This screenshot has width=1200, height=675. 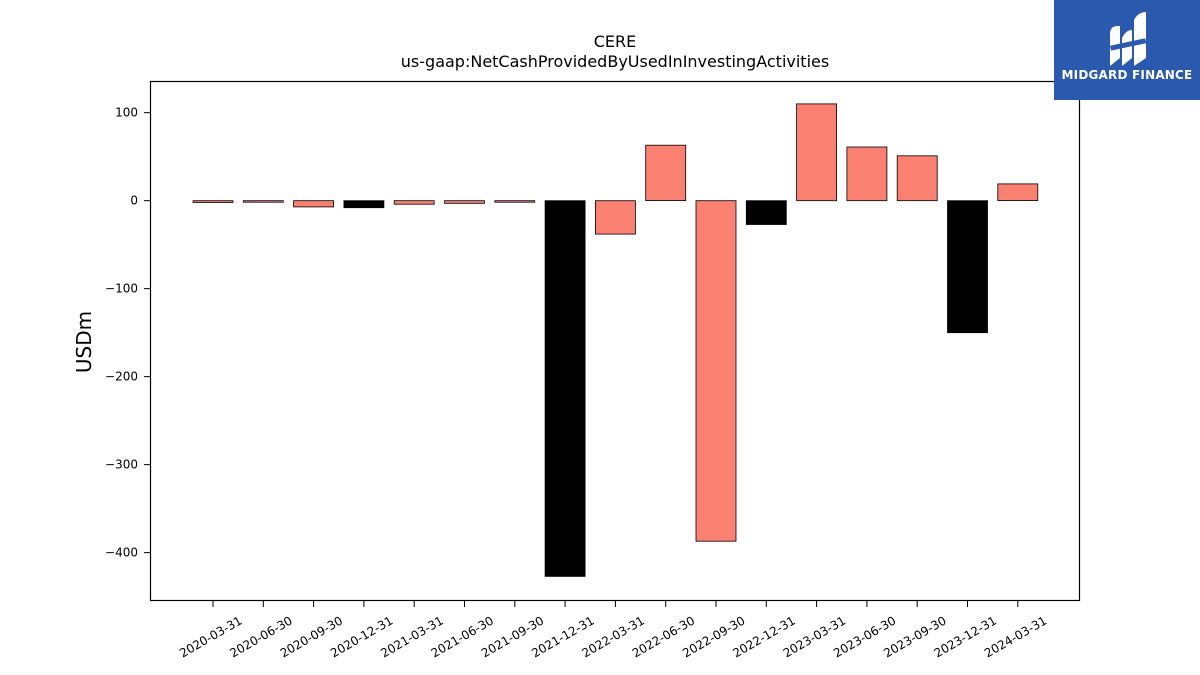 I want to click on brand-logo: MIDGARD FINANCE, so click(x=1127, y=50).